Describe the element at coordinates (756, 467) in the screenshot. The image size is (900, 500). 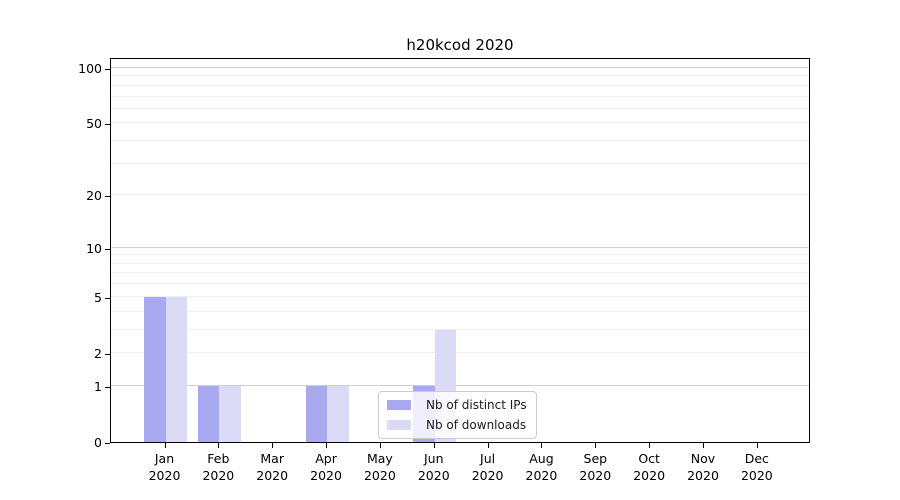
I see `x-tick-label-dec: Dec 2020` at that location.